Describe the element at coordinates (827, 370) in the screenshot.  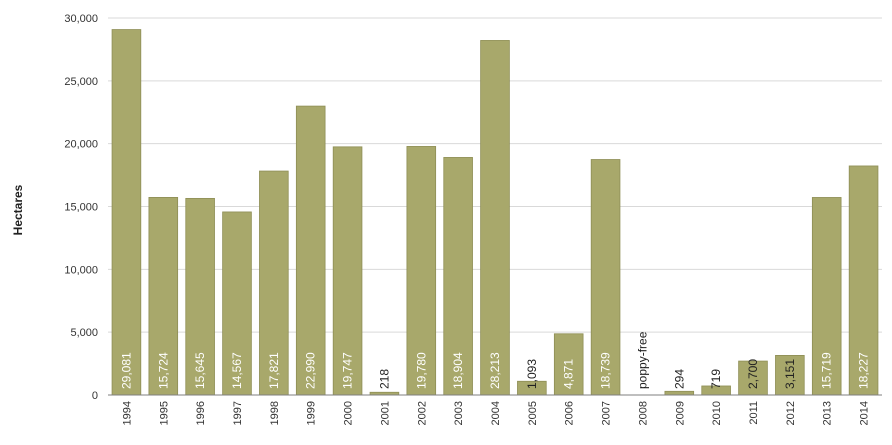
I see `data-label: 15,719` at that location.